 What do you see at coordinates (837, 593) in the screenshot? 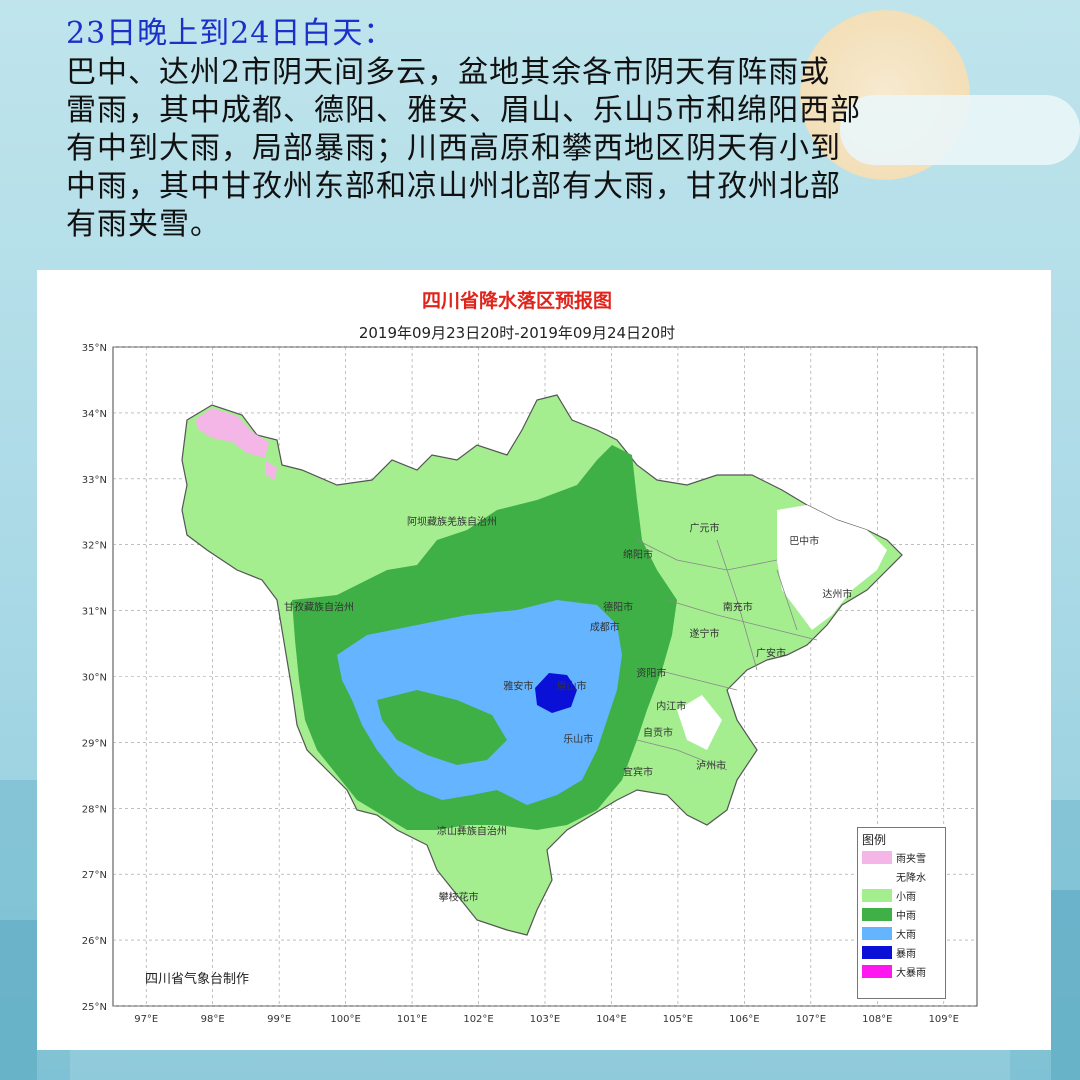
I see `place-label: 达州市` at bounding box center [837, 593].